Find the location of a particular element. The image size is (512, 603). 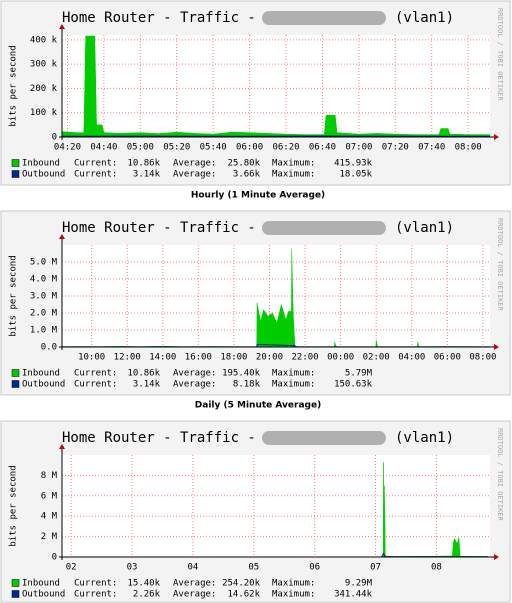

watermark: RRDTOOL / TOBI OETIKER is located at coordinates (500, 475).